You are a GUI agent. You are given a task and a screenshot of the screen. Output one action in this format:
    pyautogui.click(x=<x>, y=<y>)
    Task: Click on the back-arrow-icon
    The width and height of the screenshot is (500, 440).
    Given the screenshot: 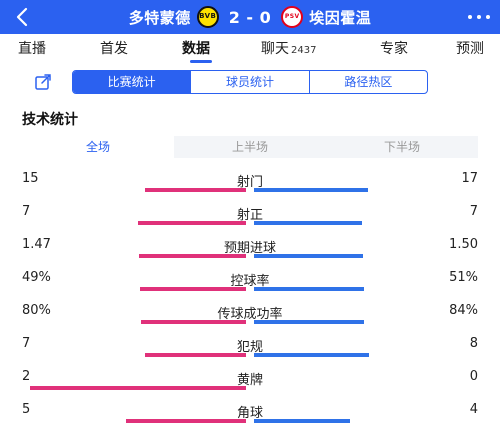 What is the action you would take?
    pyautogui.click(x=23, y=17)
    